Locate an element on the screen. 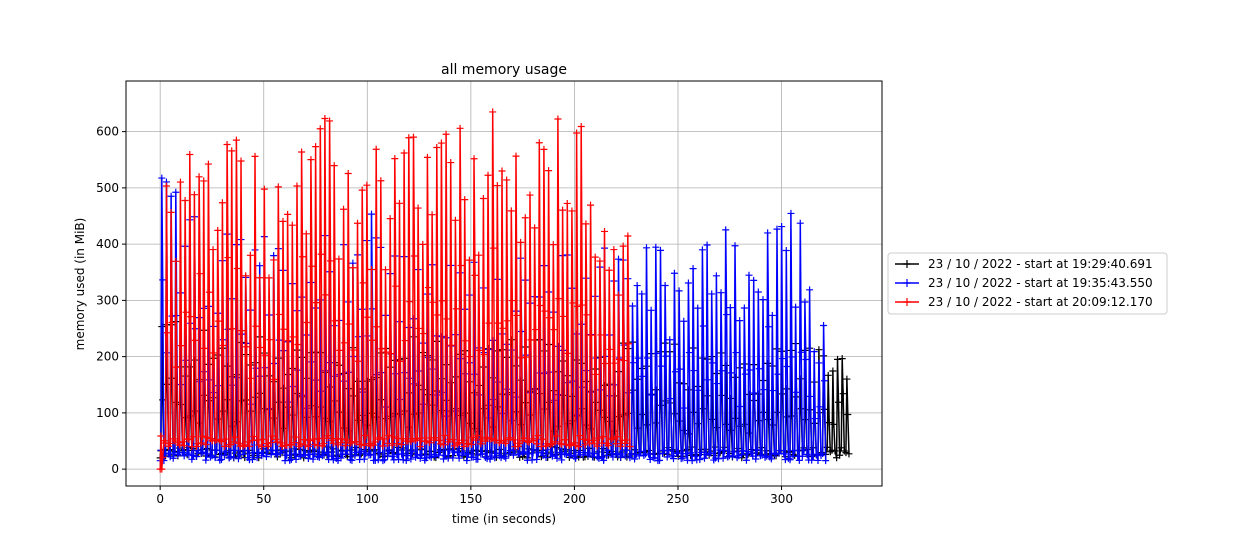  x-tick-label: 150 is located at coordinates (470, 499).